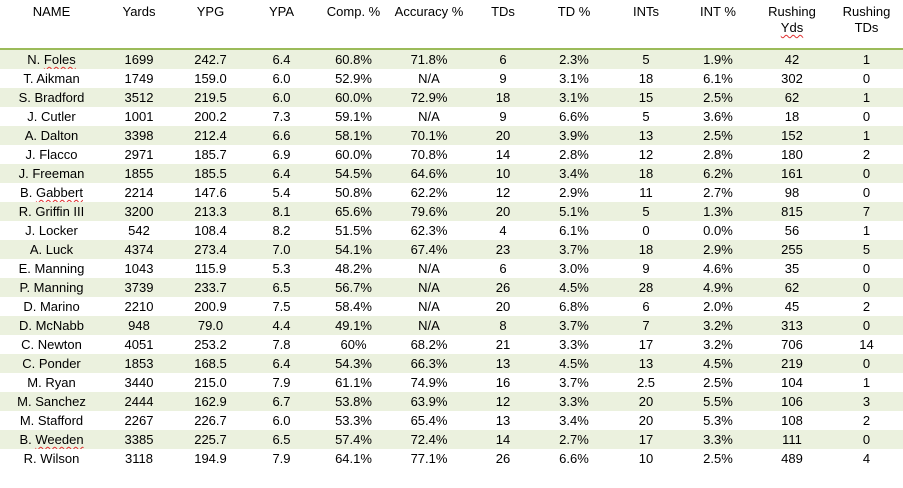 The height and width of the screenshot is (488, 903). I want to click on cell-comp-pct: 48.2%, so click(353, 268).